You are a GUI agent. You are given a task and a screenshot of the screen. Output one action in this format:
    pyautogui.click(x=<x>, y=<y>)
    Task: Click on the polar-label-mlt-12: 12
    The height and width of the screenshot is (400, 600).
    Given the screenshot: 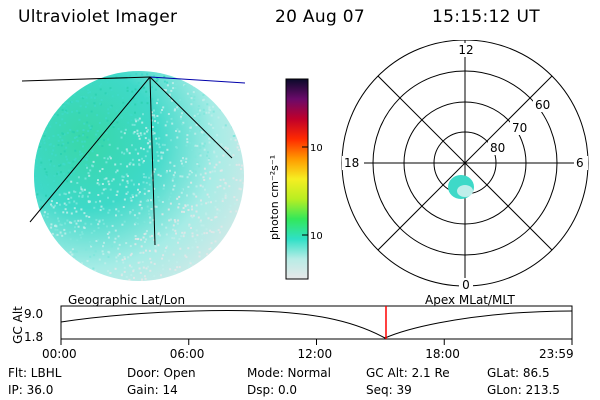 What is the action you would take?
    pyautogui.click(x=465, y=50)
    